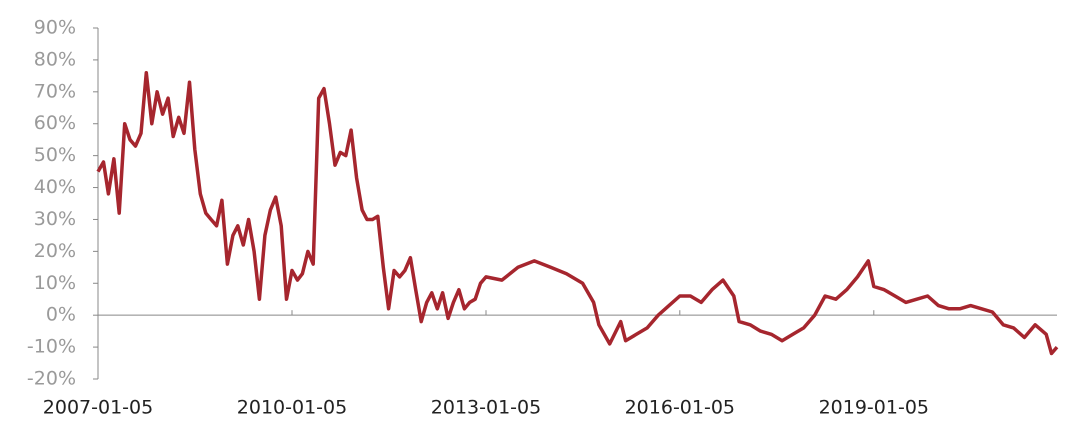 Image resolution: width=1080 pixels, height=438 pixels. What do you see at coordinates (61, 315) in the screenshot?
I see `y-tick-label: 0%` at bounding box center [61, 315].